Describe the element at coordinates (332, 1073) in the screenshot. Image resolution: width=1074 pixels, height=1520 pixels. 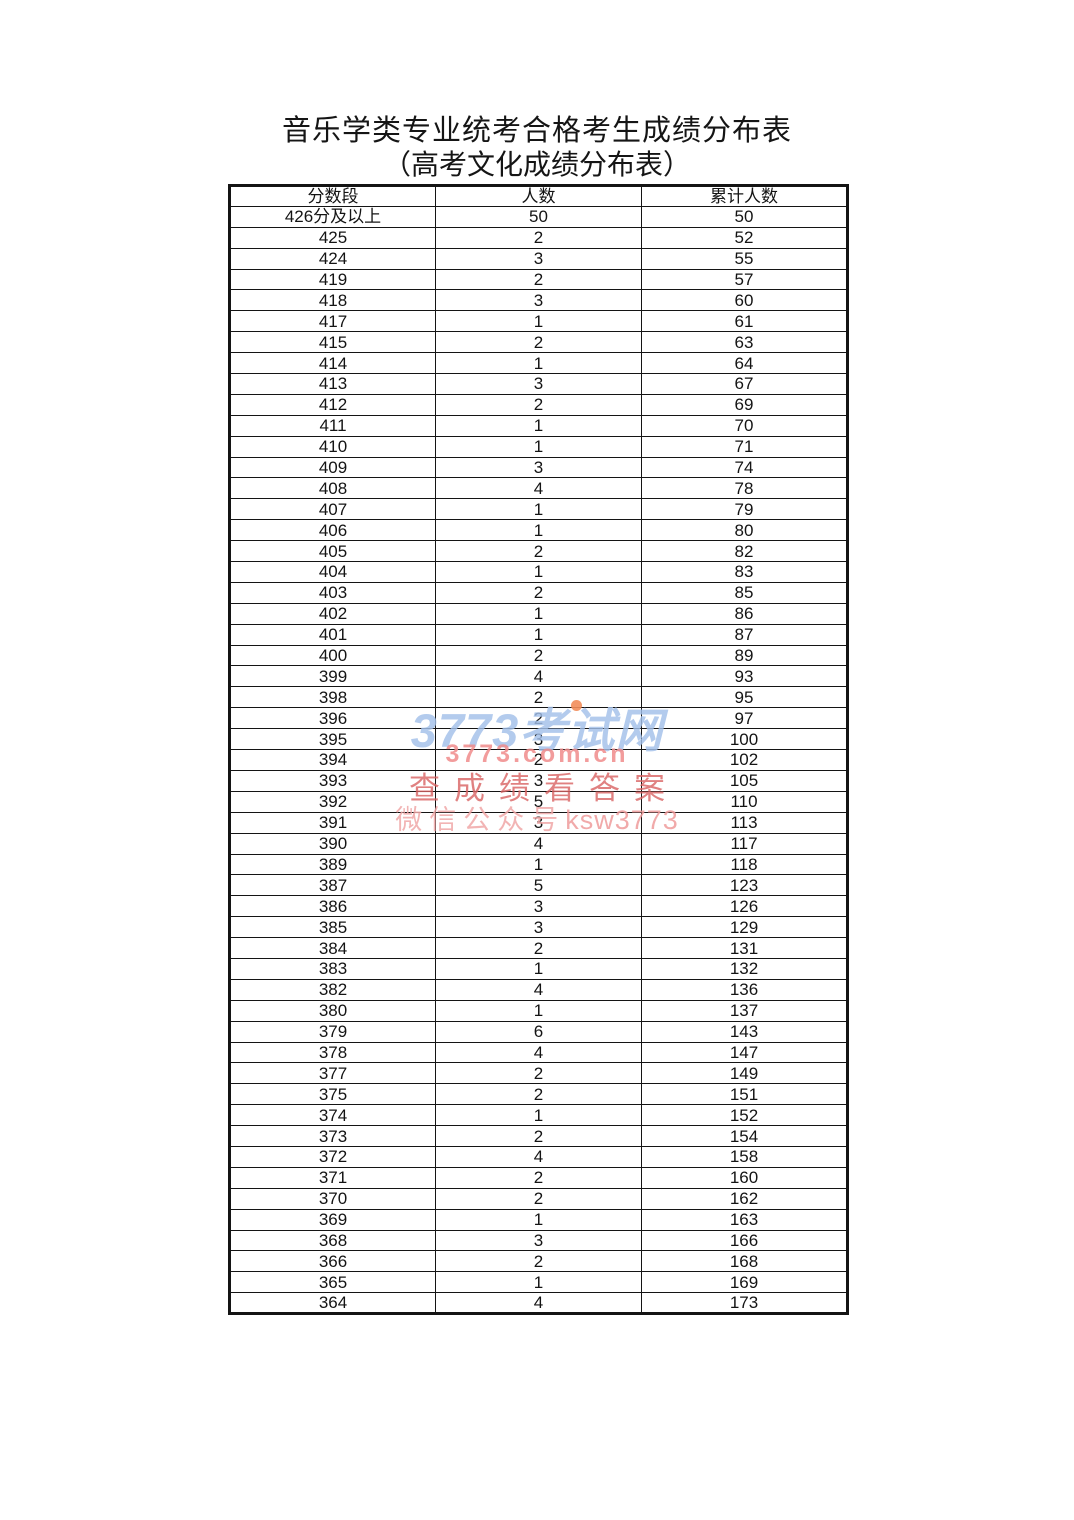
I see `score-range-cell: 377` at that location.